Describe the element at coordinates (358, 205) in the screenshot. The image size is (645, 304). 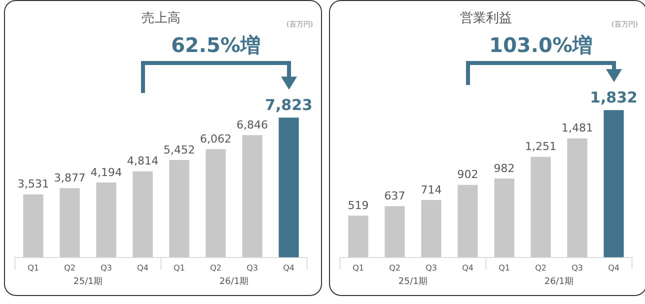
I see `data-label: 519` at that location.